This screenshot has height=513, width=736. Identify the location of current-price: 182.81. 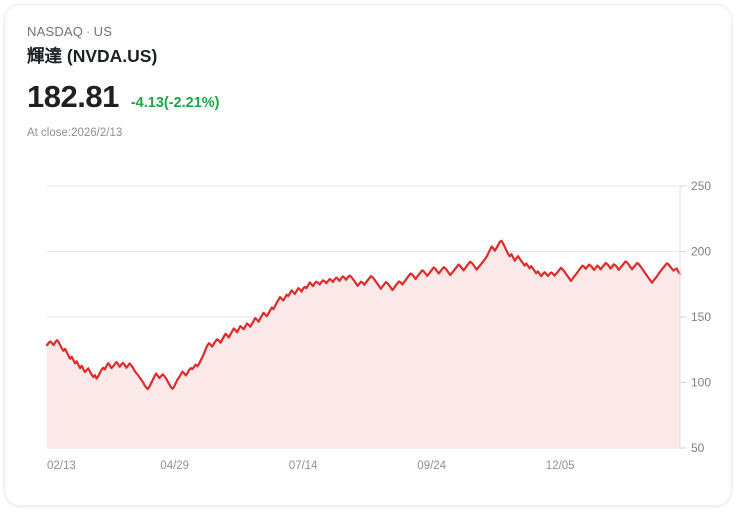
(73, 96).